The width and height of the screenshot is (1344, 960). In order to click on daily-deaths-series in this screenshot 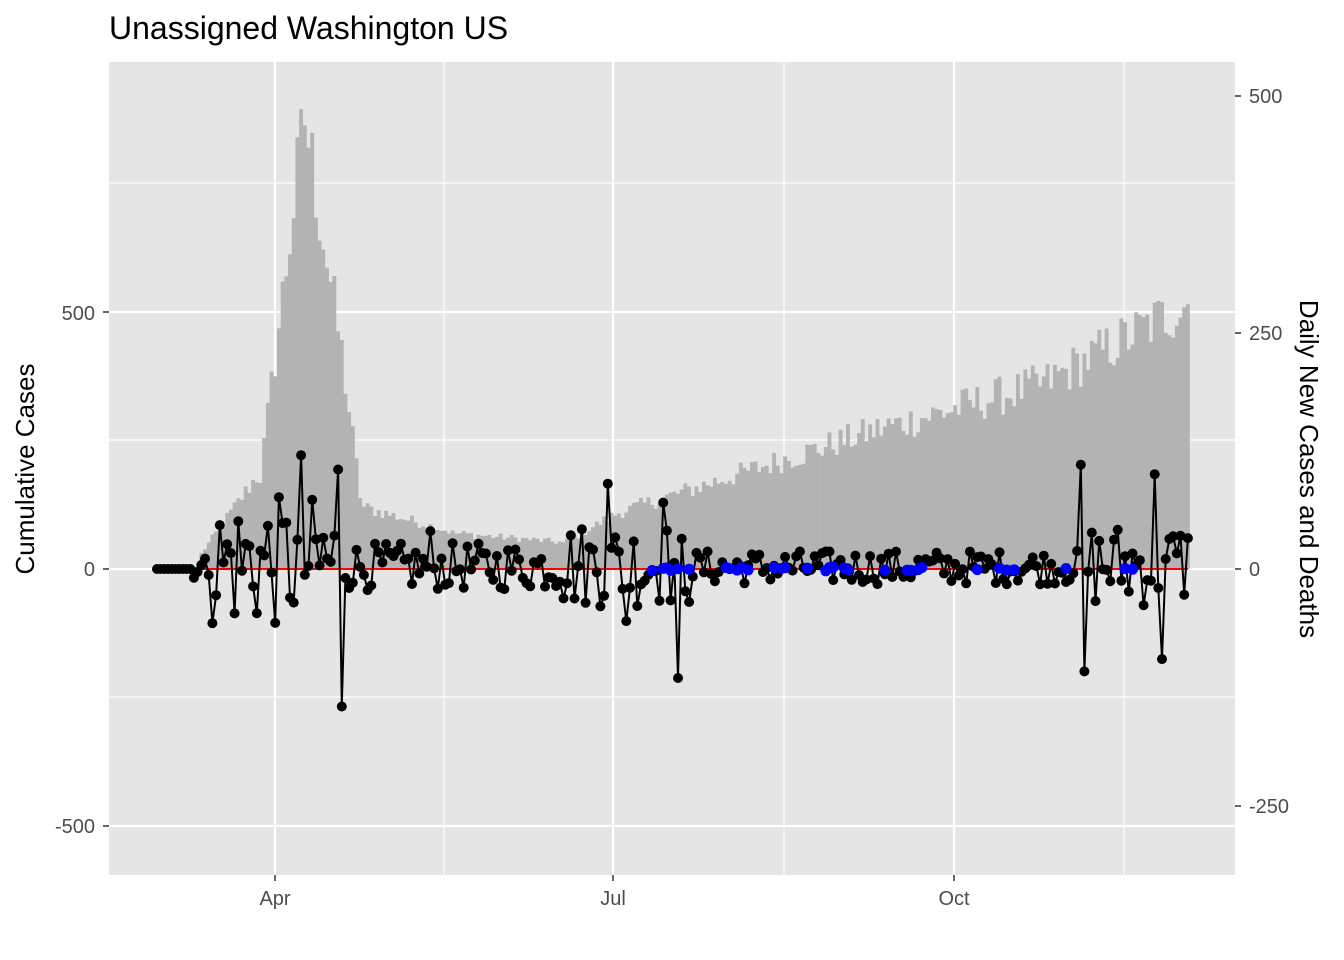, I will do `click(892, 569)`.